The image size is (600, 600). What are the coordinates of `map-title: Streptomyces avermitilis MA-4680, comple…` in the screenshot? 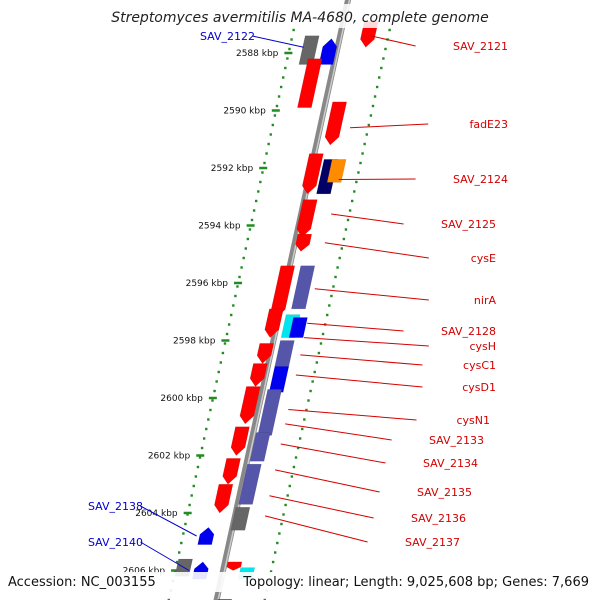 It's located at (300, 18).